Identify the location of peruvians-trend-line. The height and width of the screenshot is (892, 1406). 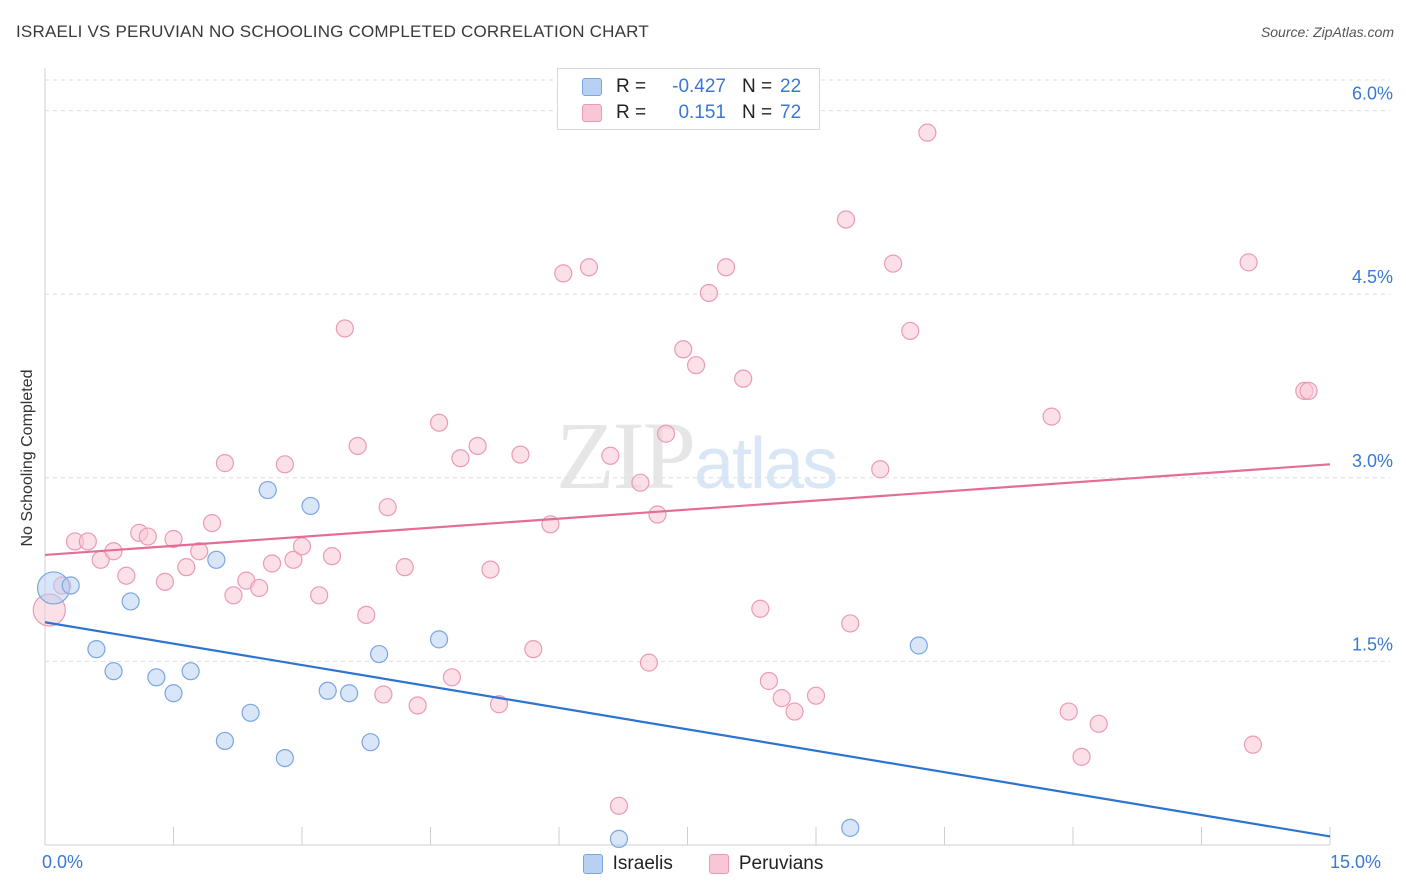
(687, 510).